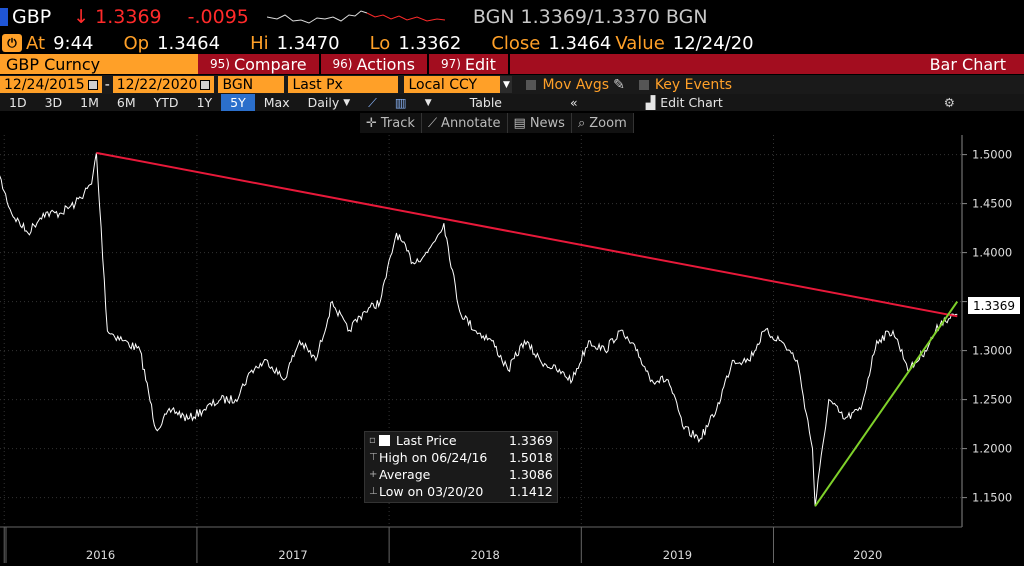 This screenshot has width=1024, height=566. I want to click on edit-chart-icon: ▟, so click(650, 102).